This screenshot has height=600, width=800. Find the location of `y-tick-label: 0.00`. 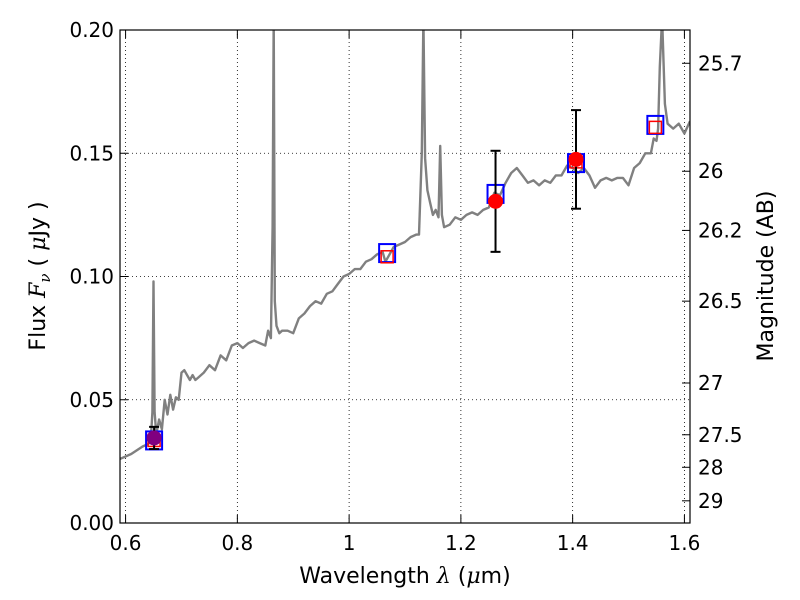

y-tick-label: 0.00 is located at coordinates (91, 523).